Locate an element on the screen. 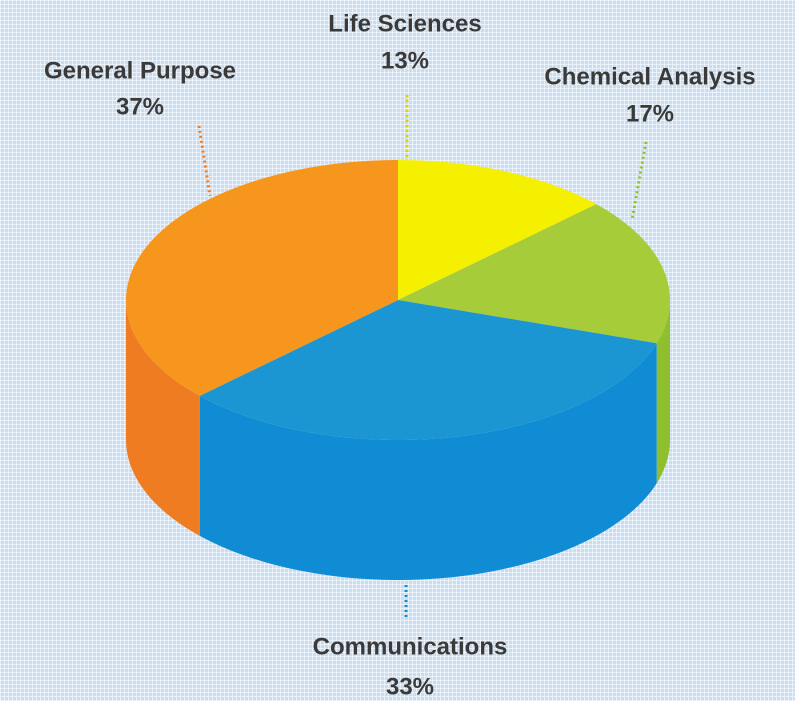  slice-label: Communications is located at coordinates (410, 646).